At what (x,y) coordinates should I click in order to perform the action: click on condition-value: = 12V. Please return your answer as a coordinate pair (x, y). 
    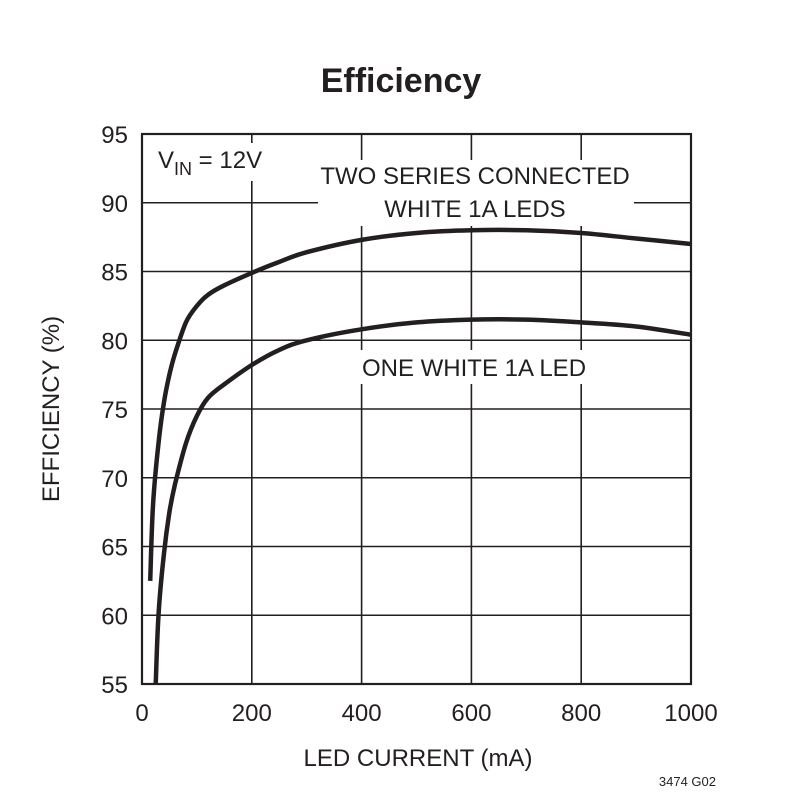
    Looking at the image, I should click on (227, 160).